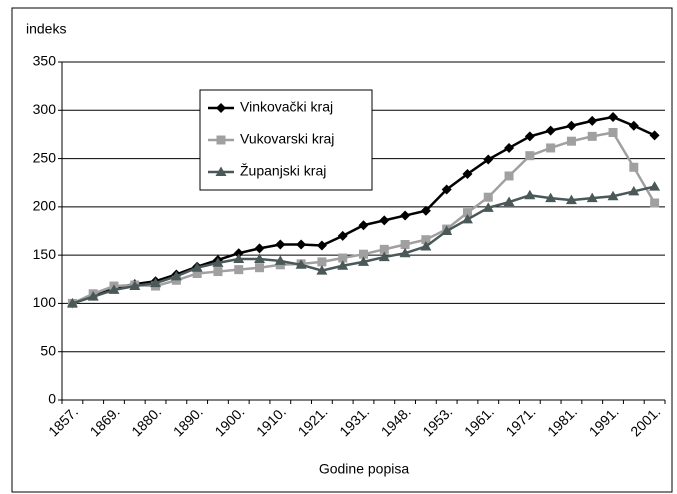 Image resolution: width=677 pixels, height=494 pixels. I want to click on y-tick-label: 100, so click(45, 302).